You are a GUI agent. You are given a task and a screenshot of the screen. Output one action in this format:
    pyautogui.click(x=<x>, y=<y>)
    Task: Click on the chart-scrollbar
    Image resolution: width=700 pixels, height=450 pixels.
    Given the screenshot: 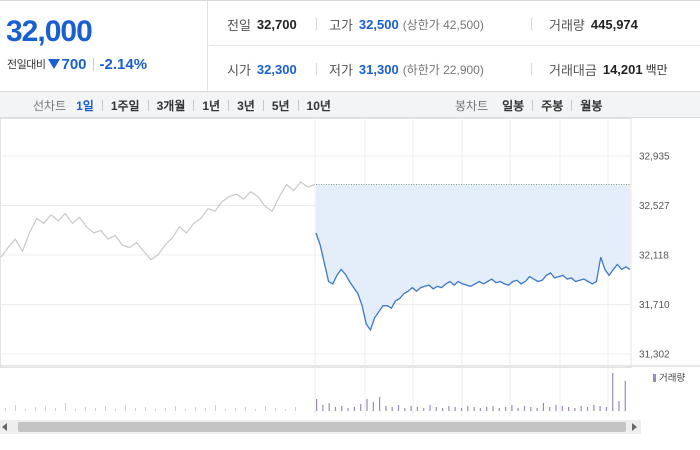 What is the action you would take?
    pyautogui.click(x=320, y=427)
    